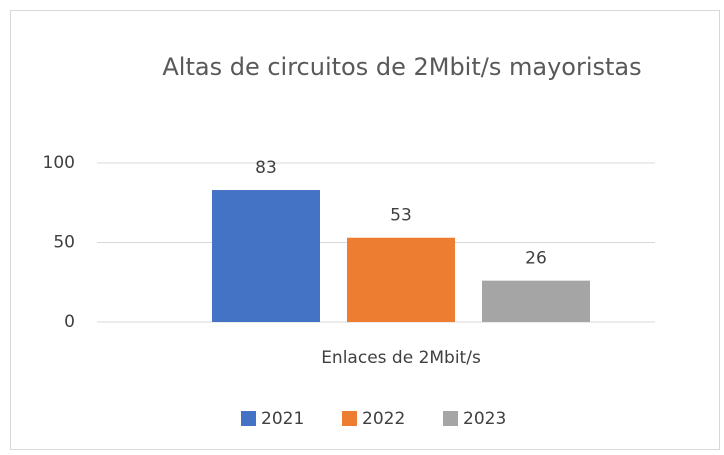  What do you see at coordinates (64, 243) in the screenshot?
I see `y-tick-label: 50` at bounding box center [64, 243].